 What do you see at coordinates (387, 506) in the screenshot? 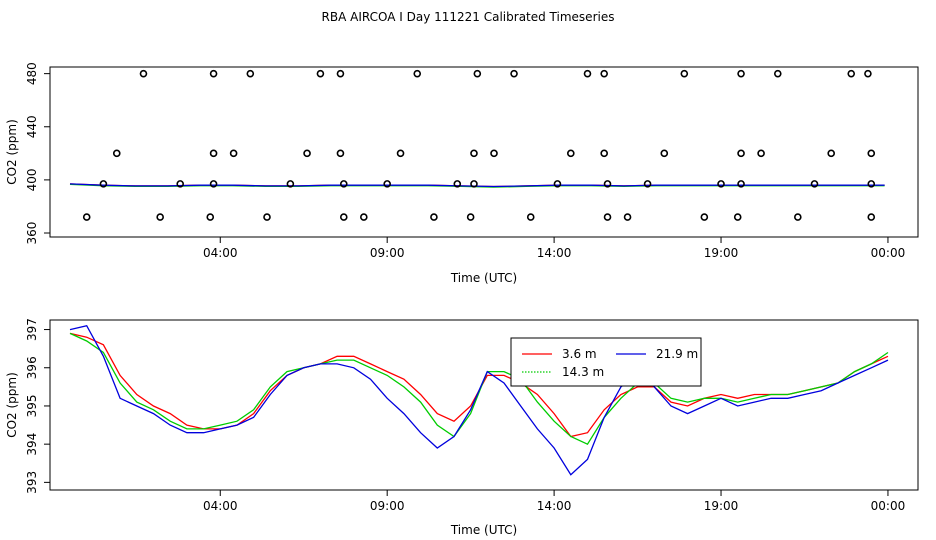
I see `bottom-x-tick-label: 09:00` at bounding box center [387, 506].